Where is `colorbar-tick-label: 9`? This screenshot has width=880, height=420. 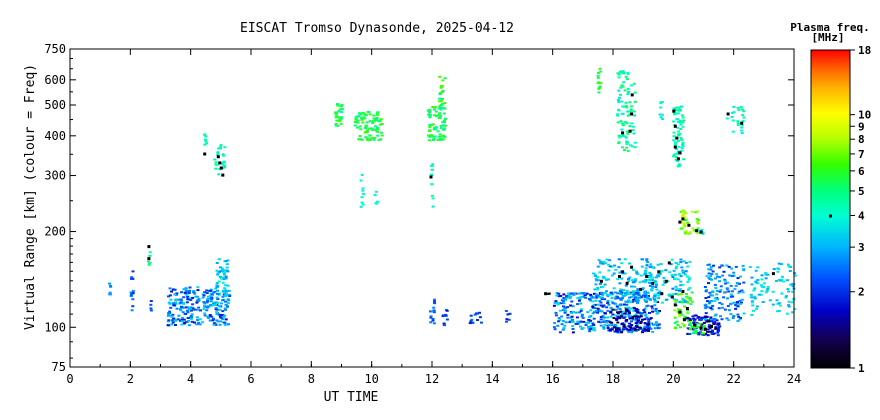
colorbar-tick-label: 9 is located at coordinates (861, 126).